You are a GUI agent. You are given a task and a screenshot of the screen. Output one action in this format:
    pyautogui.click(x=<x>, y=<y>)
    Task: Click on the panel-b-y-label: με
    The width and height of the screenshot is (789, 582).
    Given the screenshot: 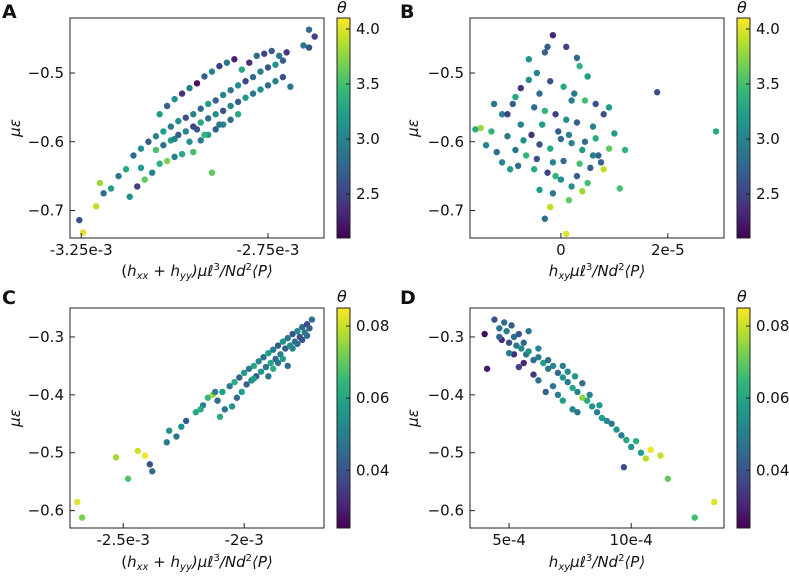 What is the action you would take?
    pyautogui.click(x=413, y=128)
    